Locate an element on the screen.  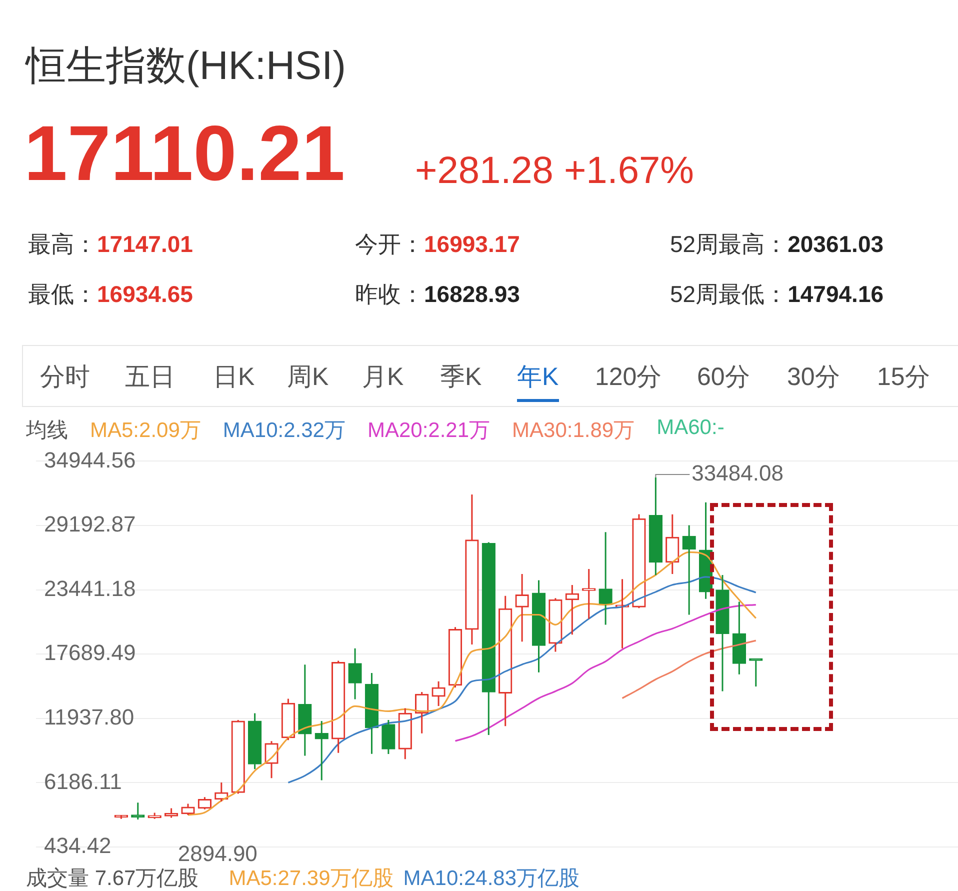
text: 52周最低：14794.16 is located at coordinates (777, 294).